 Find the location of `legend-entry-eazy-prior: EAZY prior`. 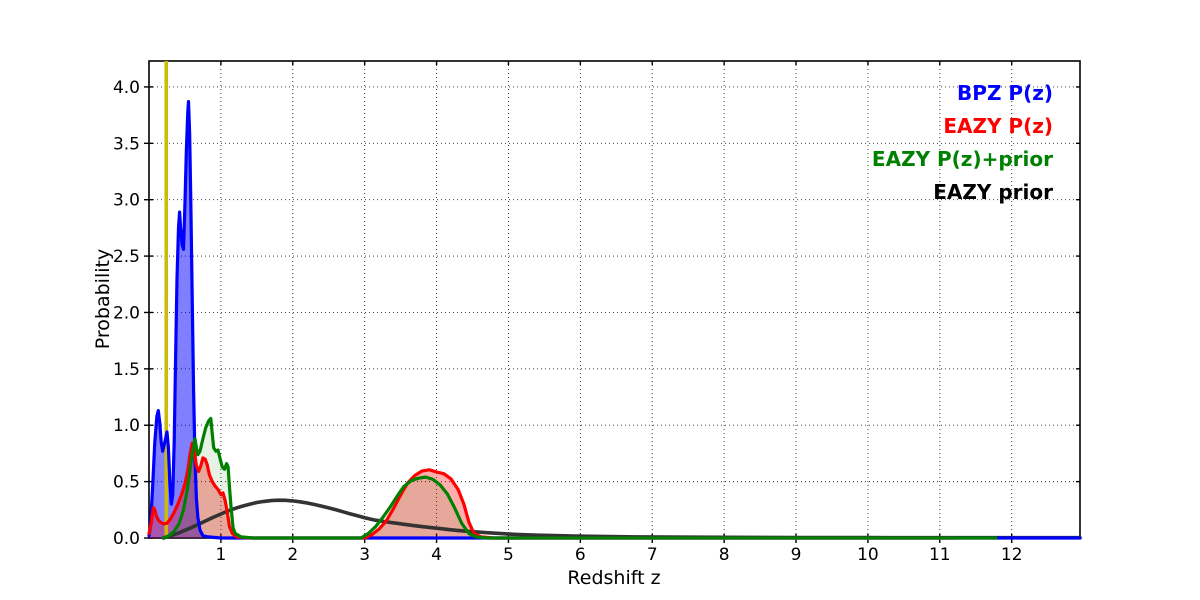

legend-entry-eazy-prior: EAZY prior is located at coordinates (993, 192).